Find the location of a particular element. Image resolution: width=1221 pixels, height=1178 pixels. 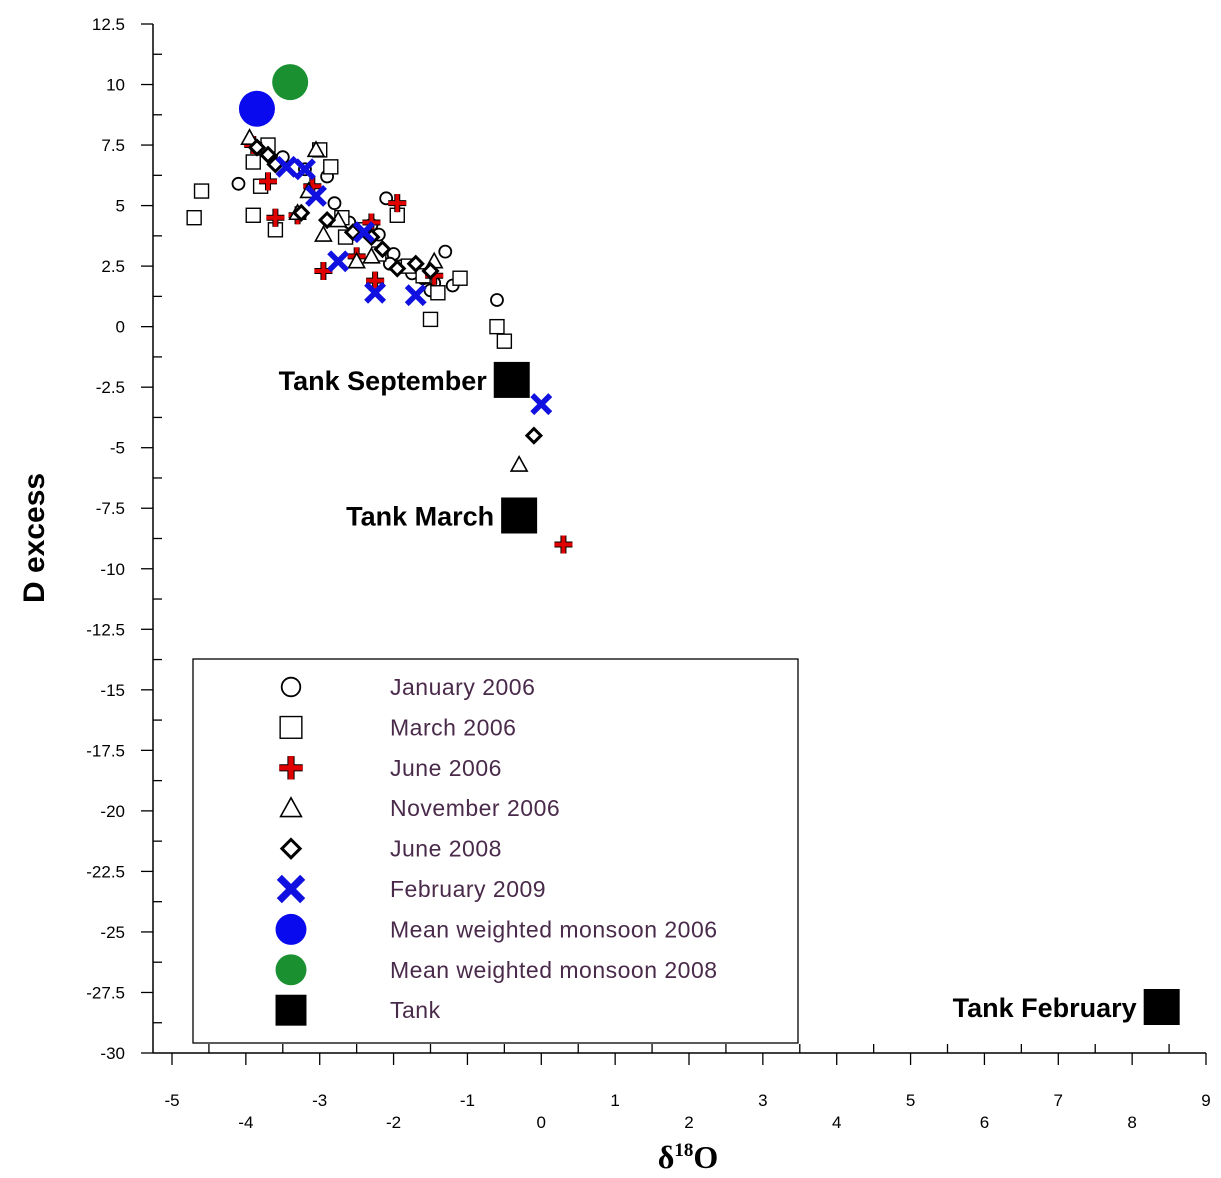

annotation-label: Tank September is located at coordinates (383, 381).